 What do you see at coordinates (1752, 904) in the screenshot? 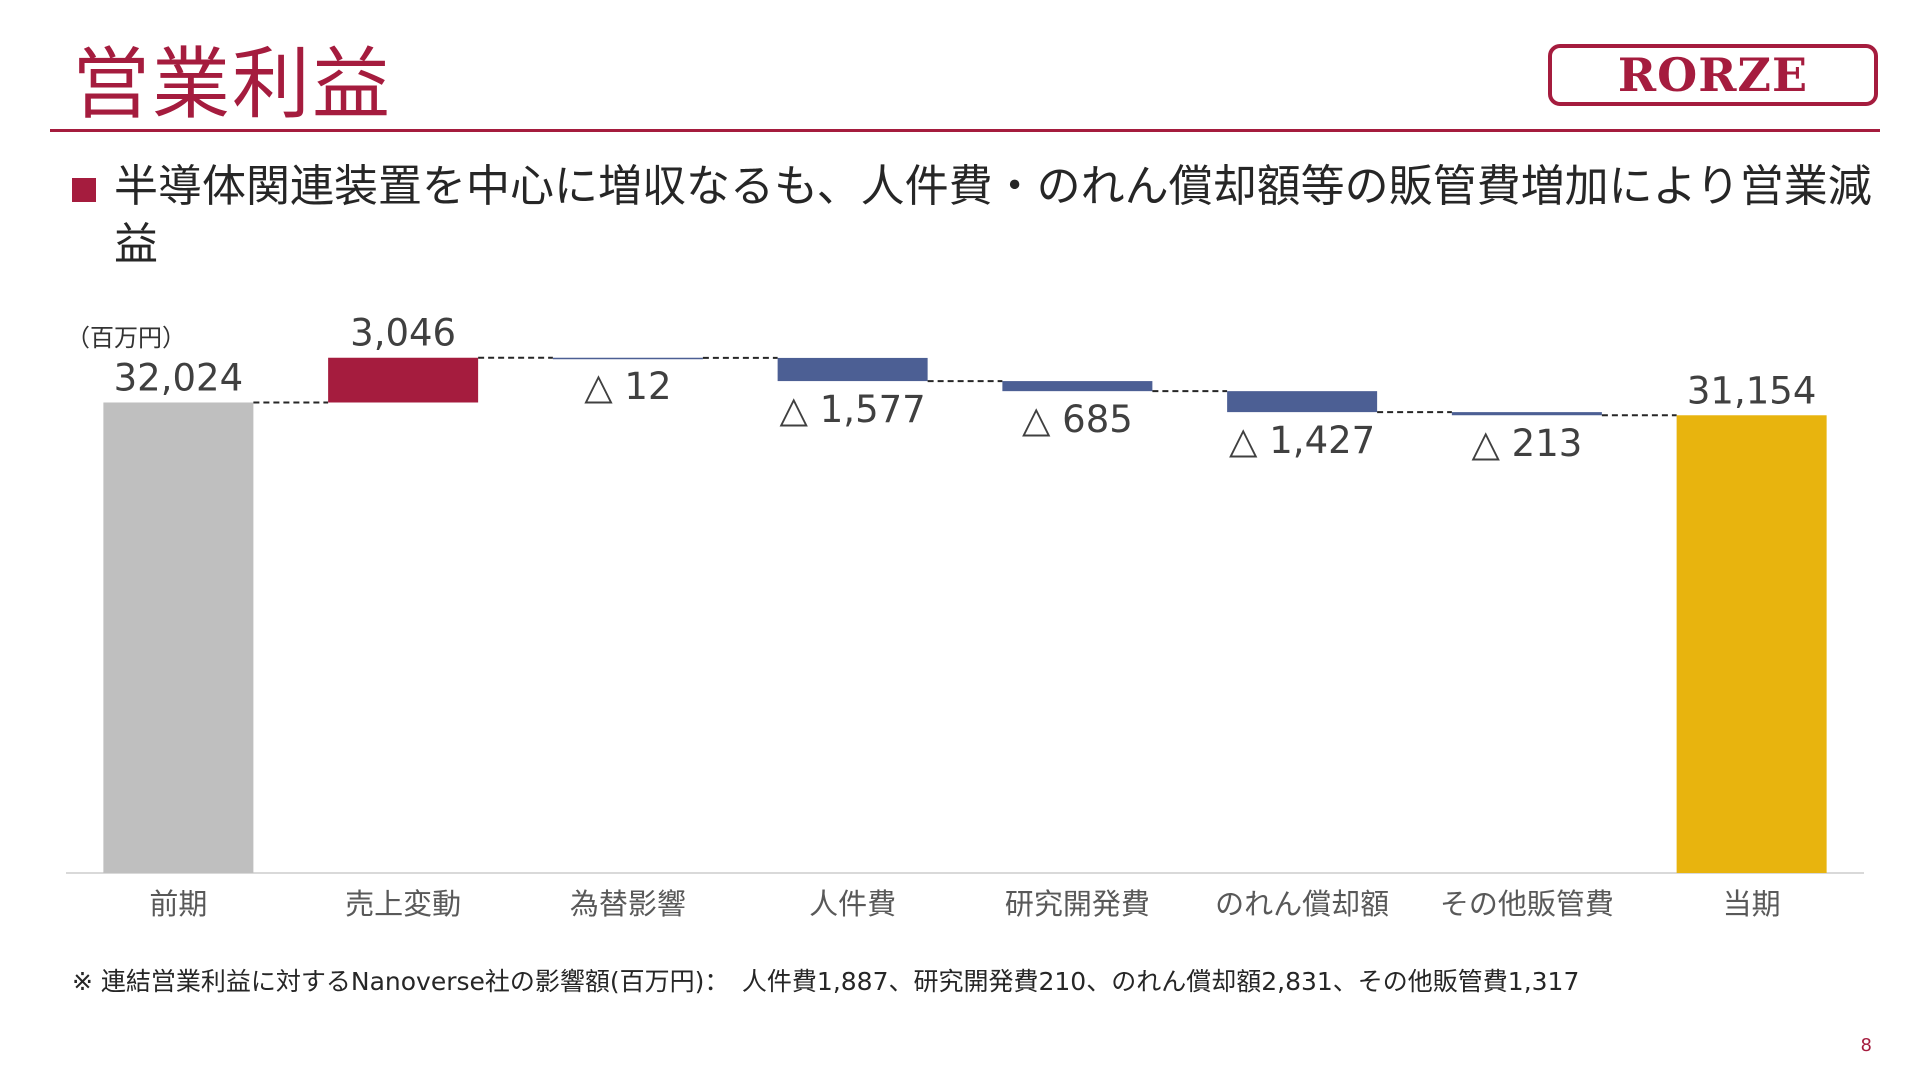
I see `category-label-7: 当期` at bounding box center [1752, 904].